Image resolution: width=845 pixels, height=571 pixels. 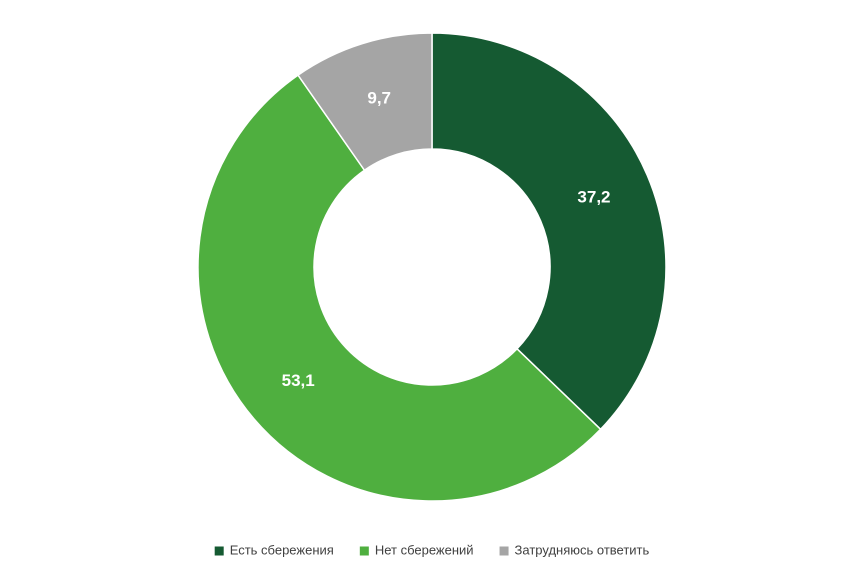 What do you see at coordinates (365, 102) in the screenshot?
I see `donut-slice` at bounding box center [365, 102].